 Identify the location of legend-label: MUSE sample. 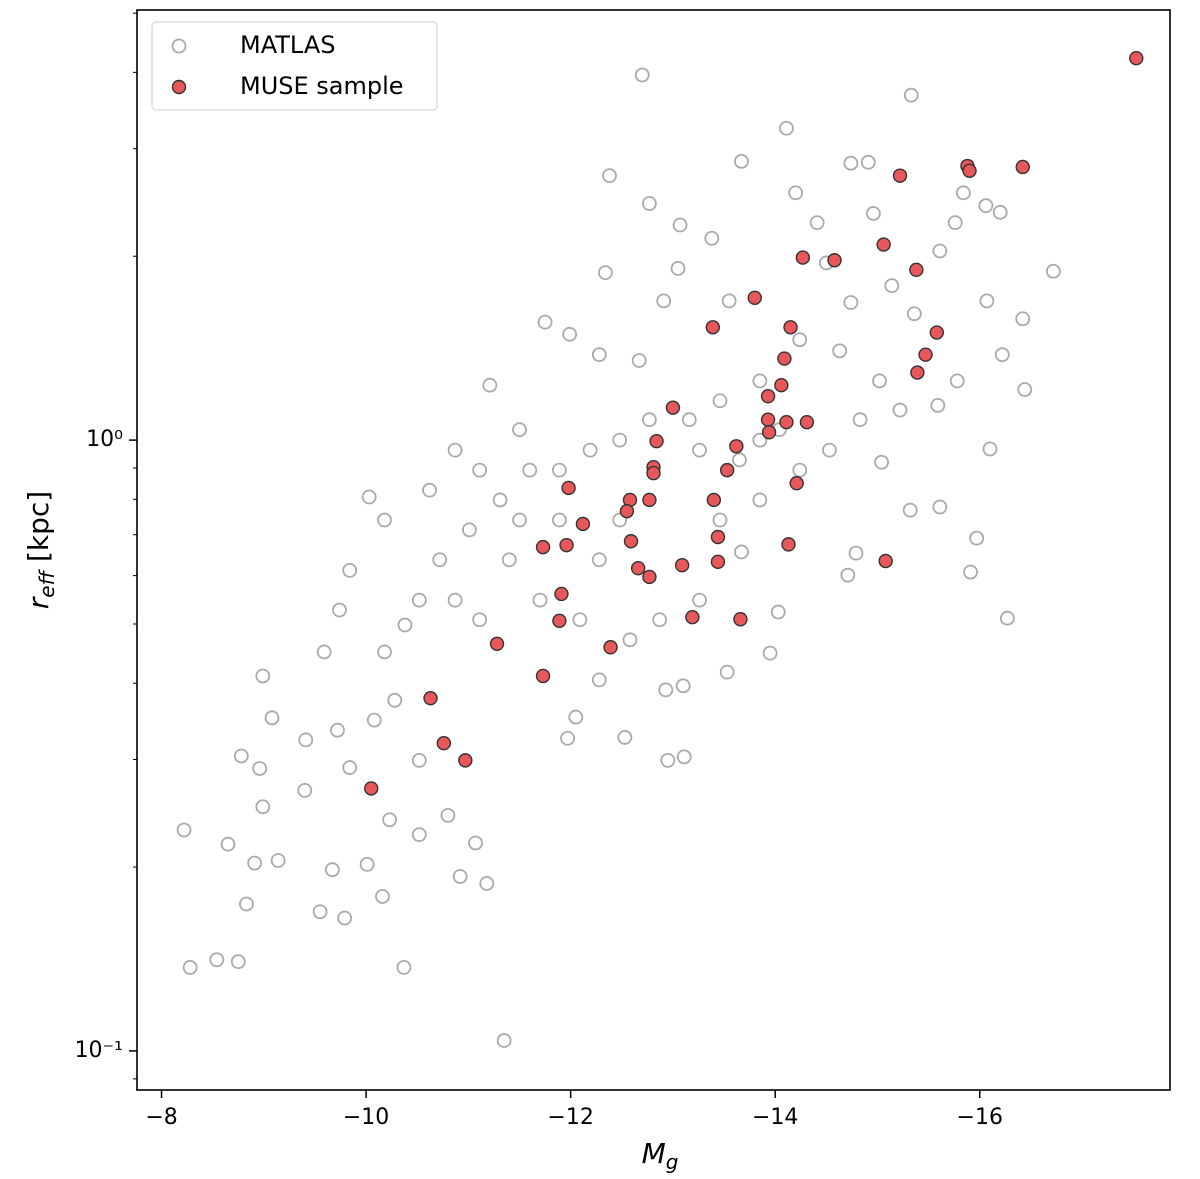
(322, 86).